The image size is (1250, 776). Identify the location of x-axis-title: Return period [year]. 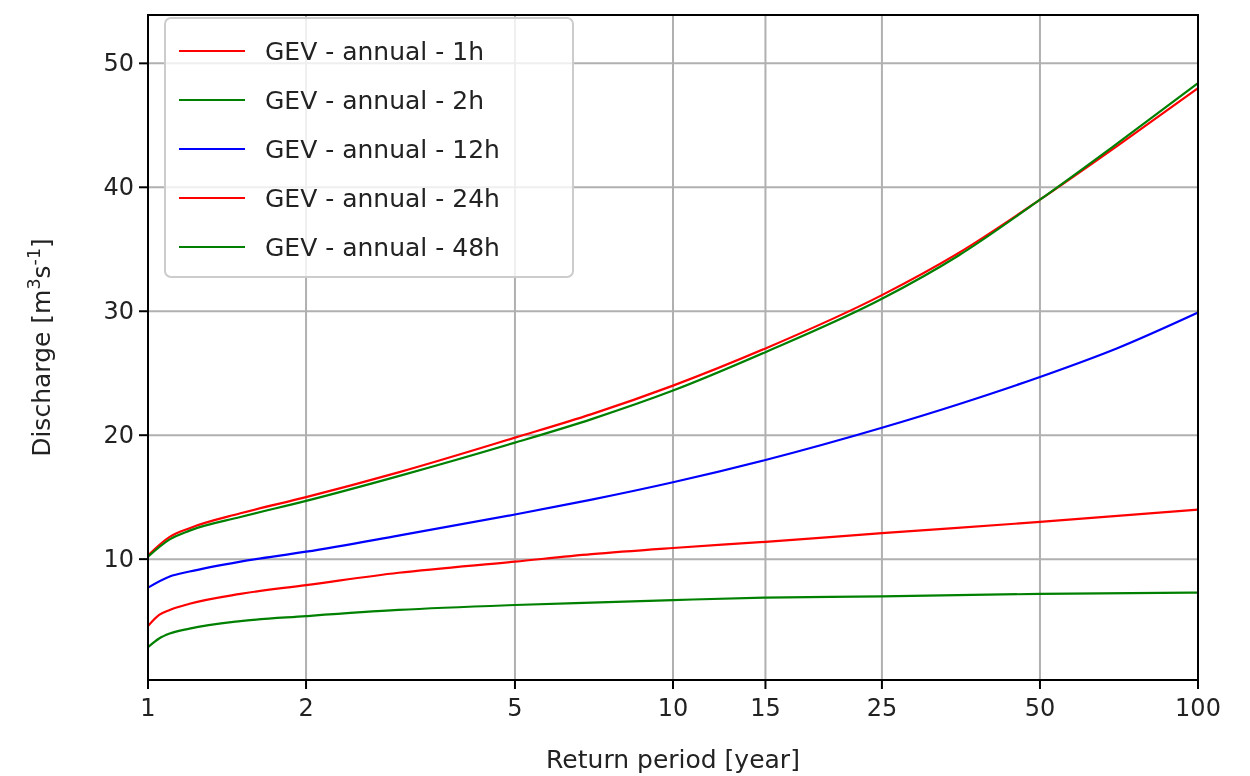
(673, 759).